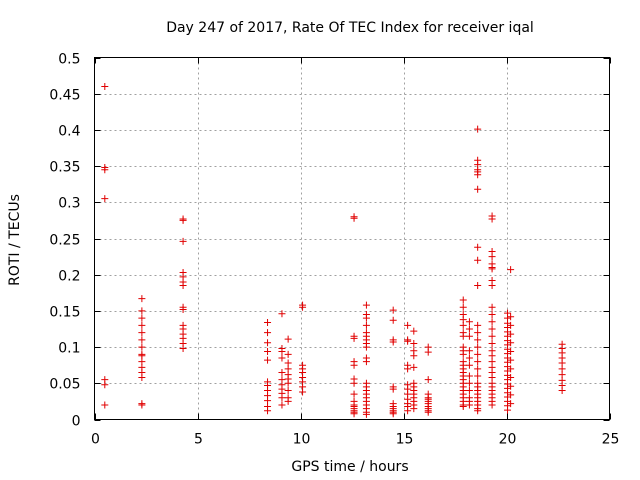  I want to click on x-tick-label: 0, so click(95, 440).